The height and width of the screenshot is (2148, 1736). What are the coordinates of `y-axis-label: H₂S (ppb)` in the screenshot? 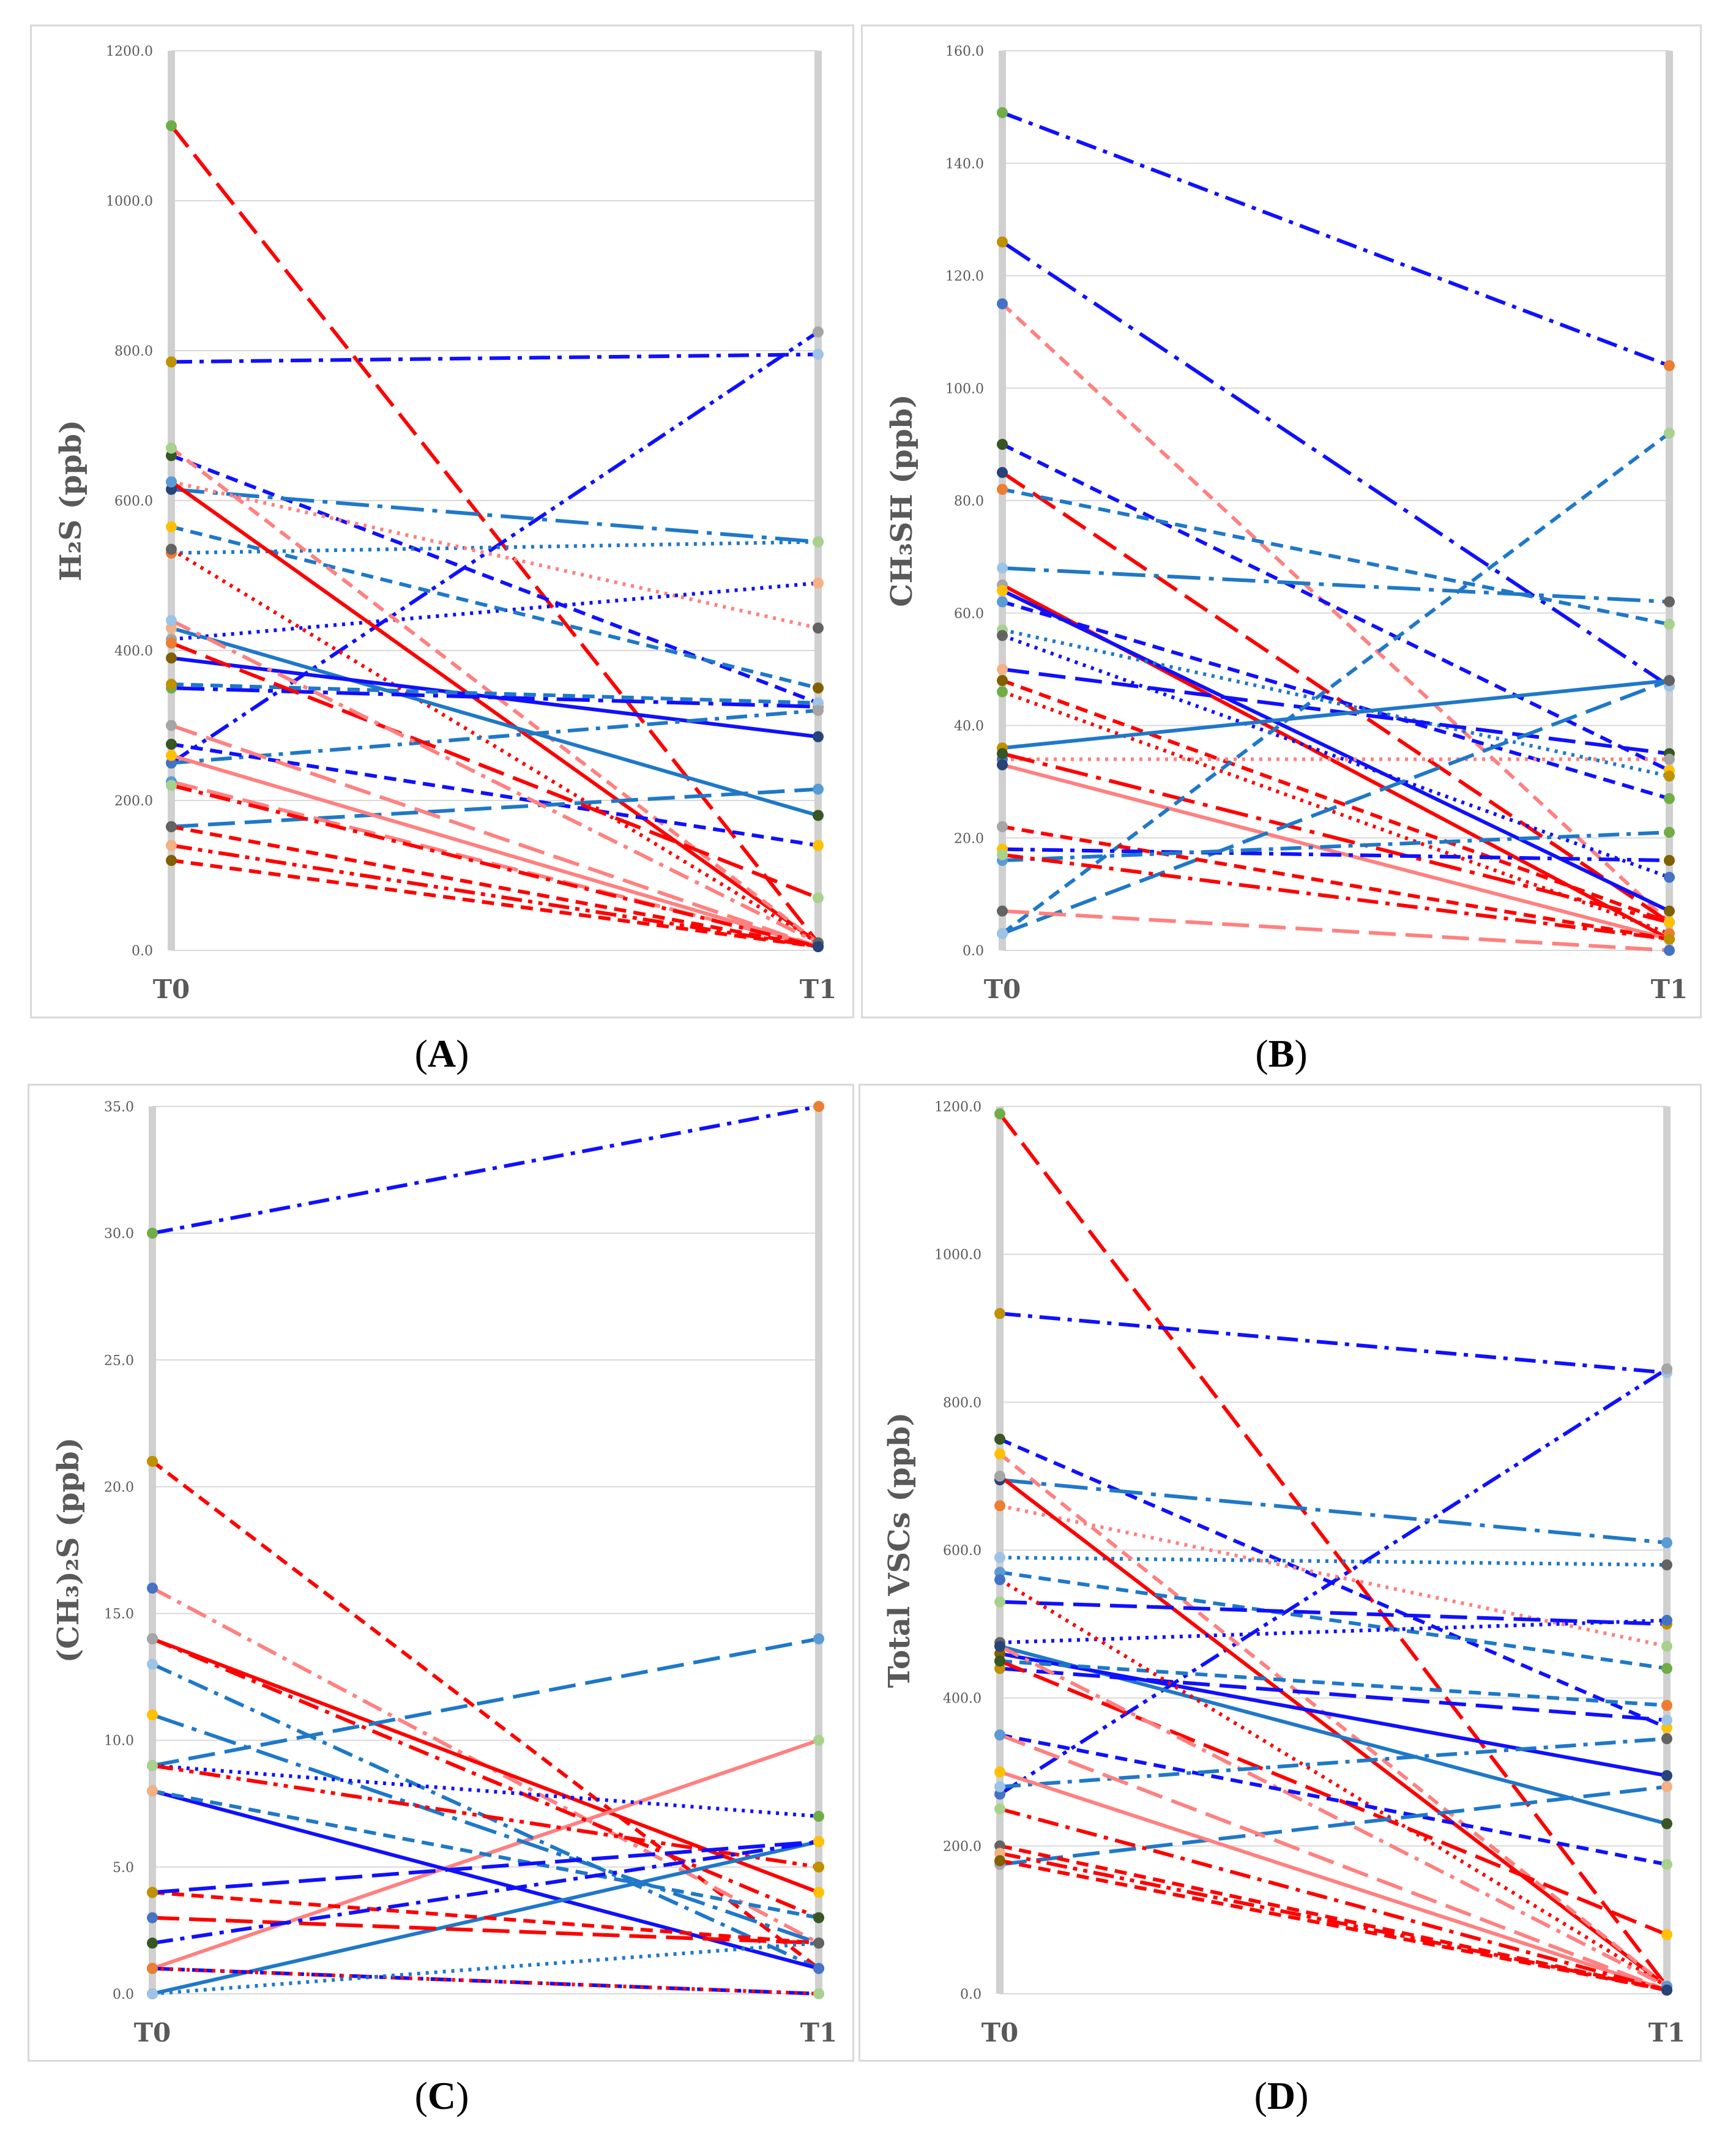 It's located at (71, 501).